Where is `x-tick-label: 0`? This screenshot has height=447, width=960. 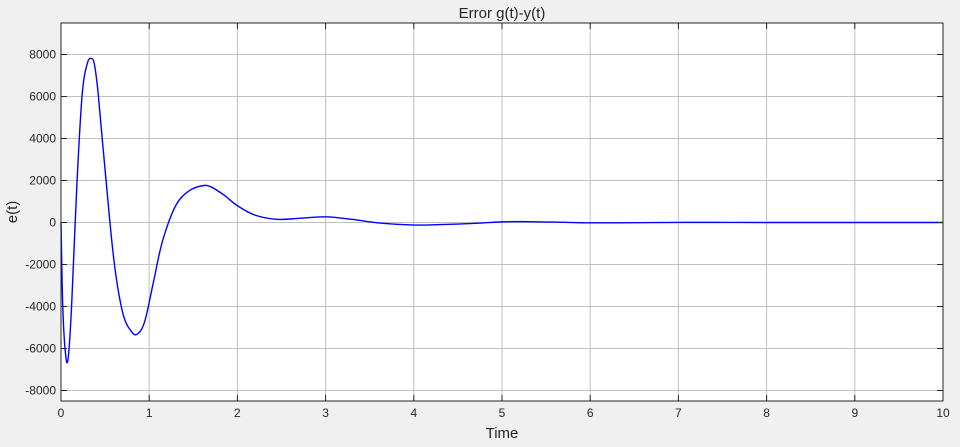
x-tick-label: 0 is located at coordinates (61, 413).